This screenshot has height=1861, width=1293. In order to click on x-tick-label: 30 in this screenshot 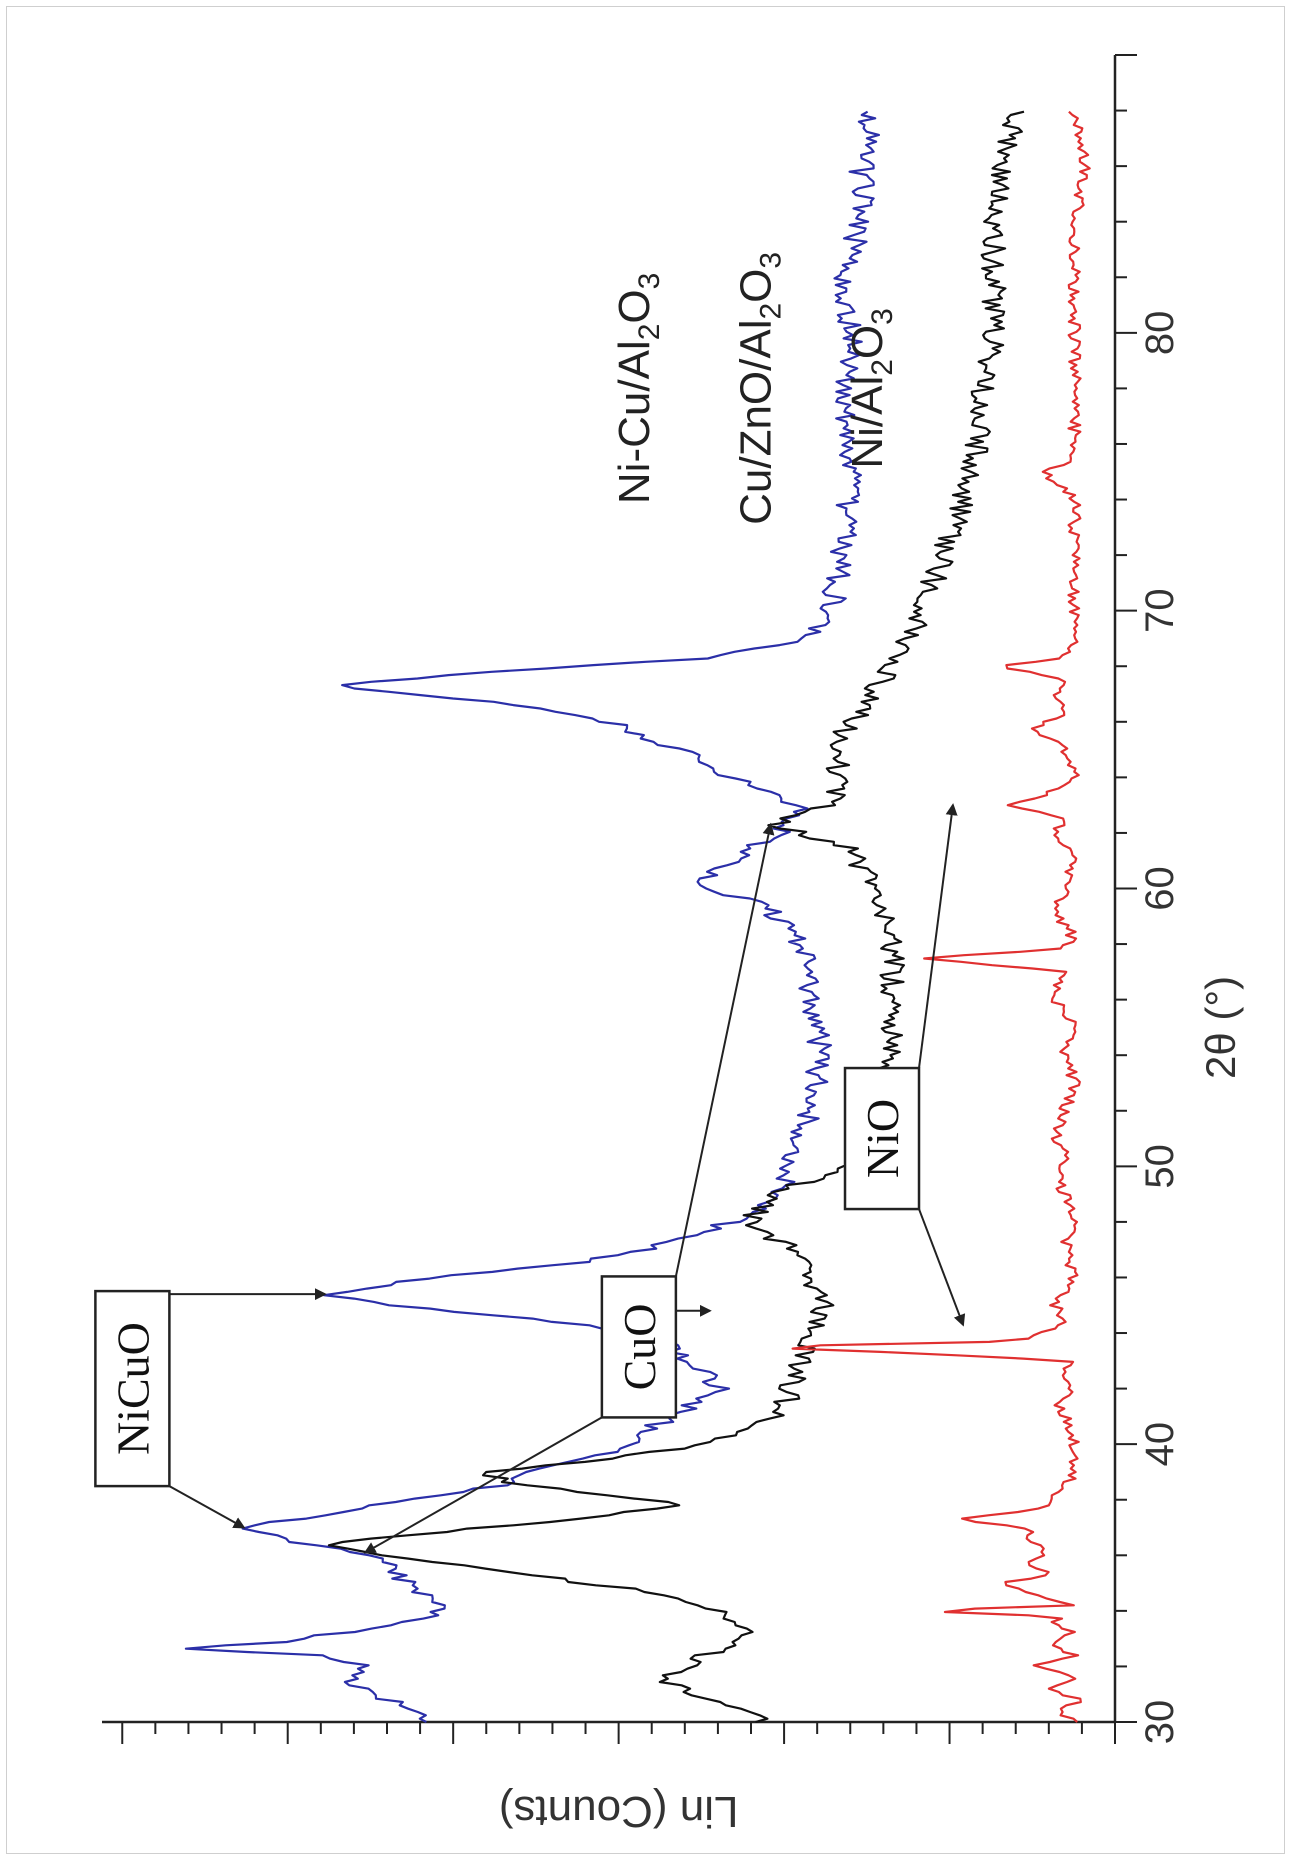, I will do `click(1160, 1722)`.